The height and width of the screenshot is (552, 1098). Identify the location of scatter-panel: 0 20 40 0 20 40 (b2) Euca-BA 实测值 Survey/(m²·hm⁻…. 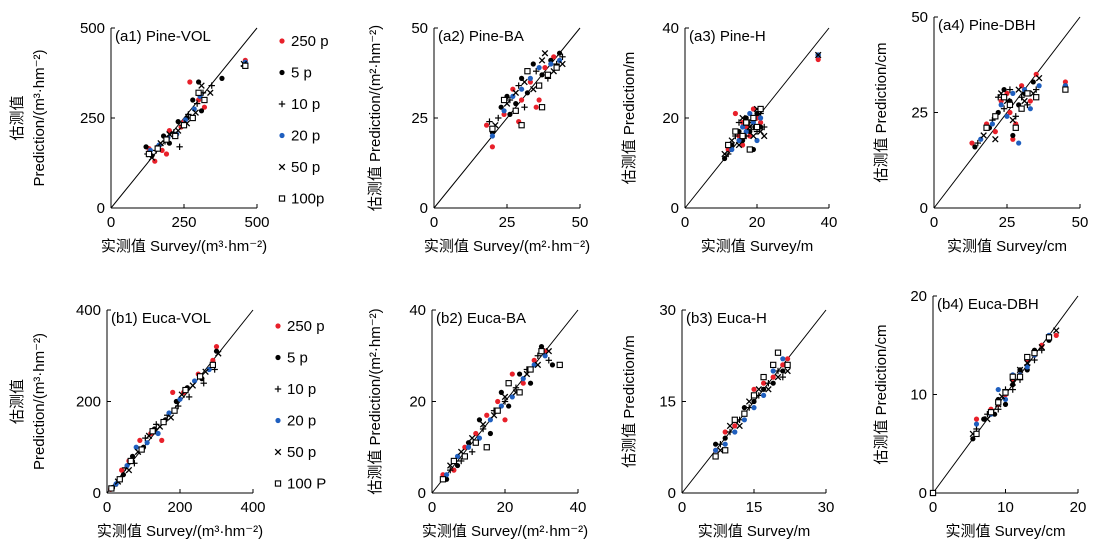
(477, 421).